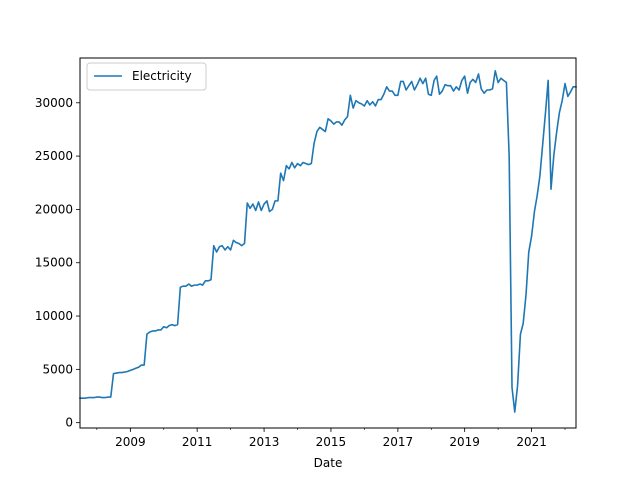 The height and width of the screenshot is (480, 640). Describe the element at coordinates (331, 442) in the screenshot. I see `x-tick-label: 2015` at that location.